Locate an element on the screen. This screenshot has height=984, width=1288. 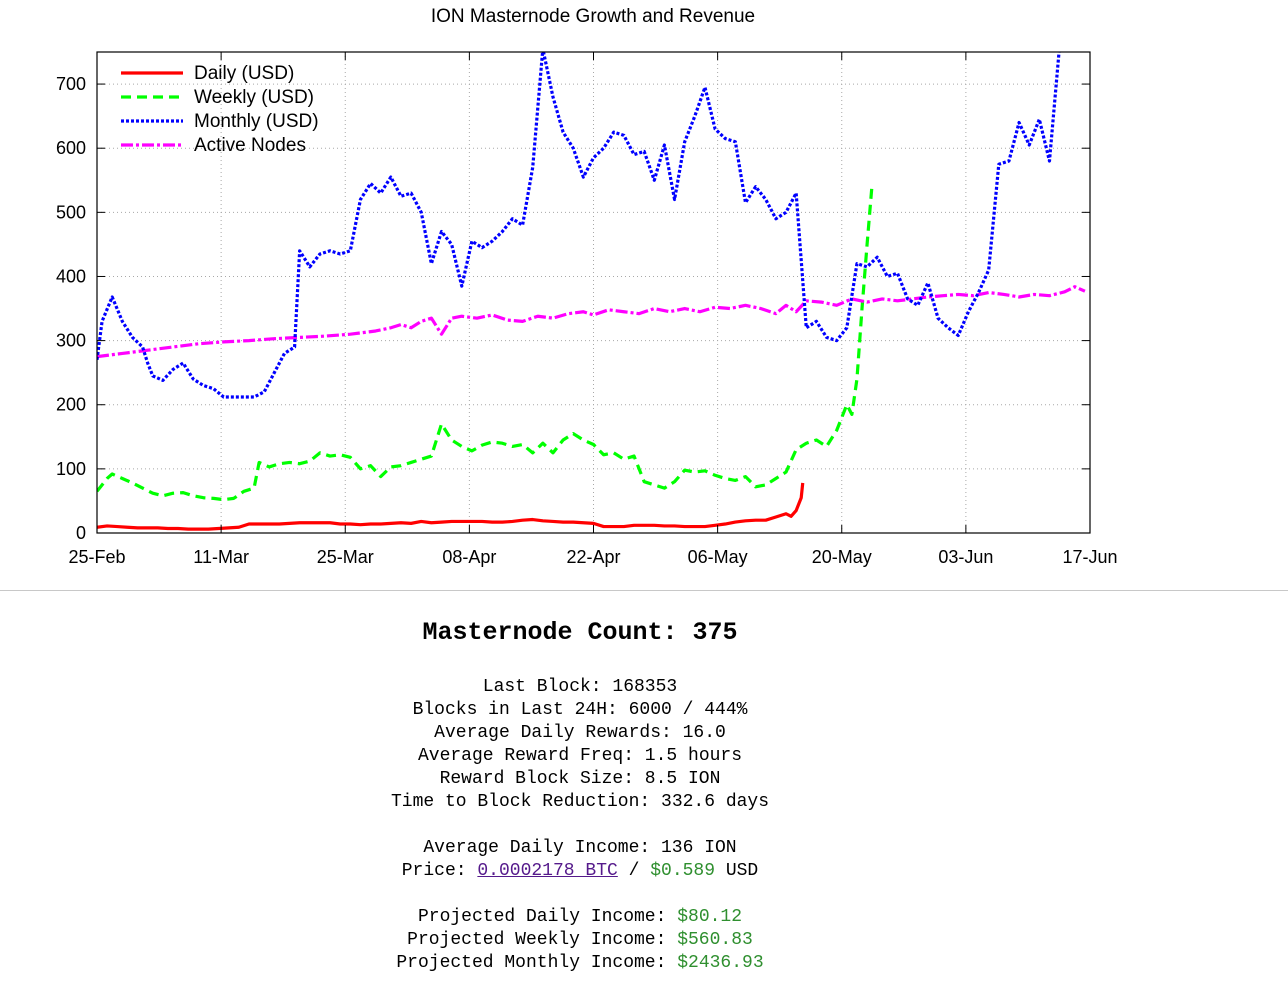
price-line: Price: 0.0002178 BTC / $0.589 USD is located at coordinates (580, 871).